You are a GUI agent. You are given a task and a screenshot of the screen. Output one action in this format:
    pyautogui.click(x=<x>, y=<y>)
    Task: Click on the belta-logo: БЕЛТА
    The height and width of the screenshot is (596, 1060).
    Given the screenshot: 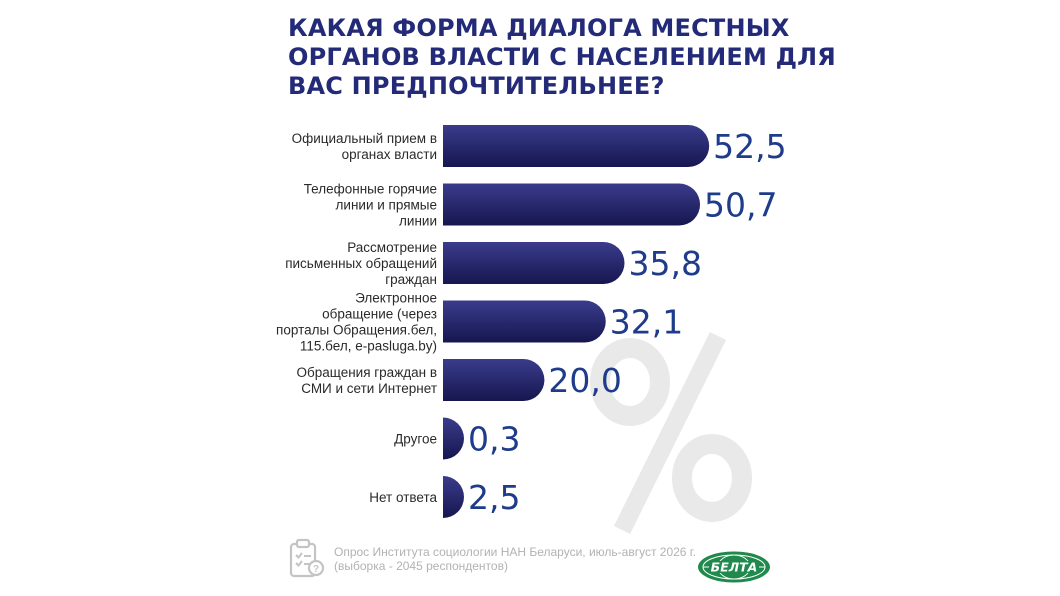 What is the action you would take?
    pyautogui.click(x=734, y=567)
    